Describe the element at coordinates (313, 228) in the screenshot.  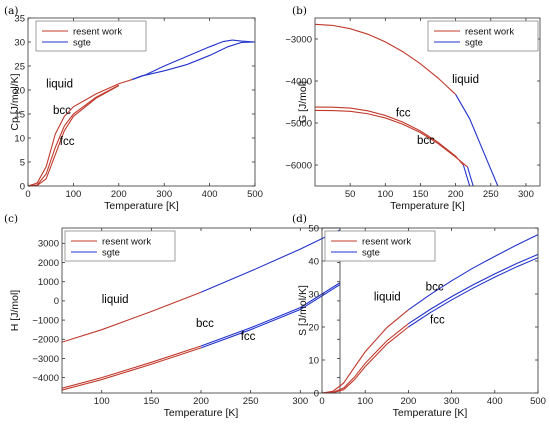
I see `y-tick-label: 50` at that location.